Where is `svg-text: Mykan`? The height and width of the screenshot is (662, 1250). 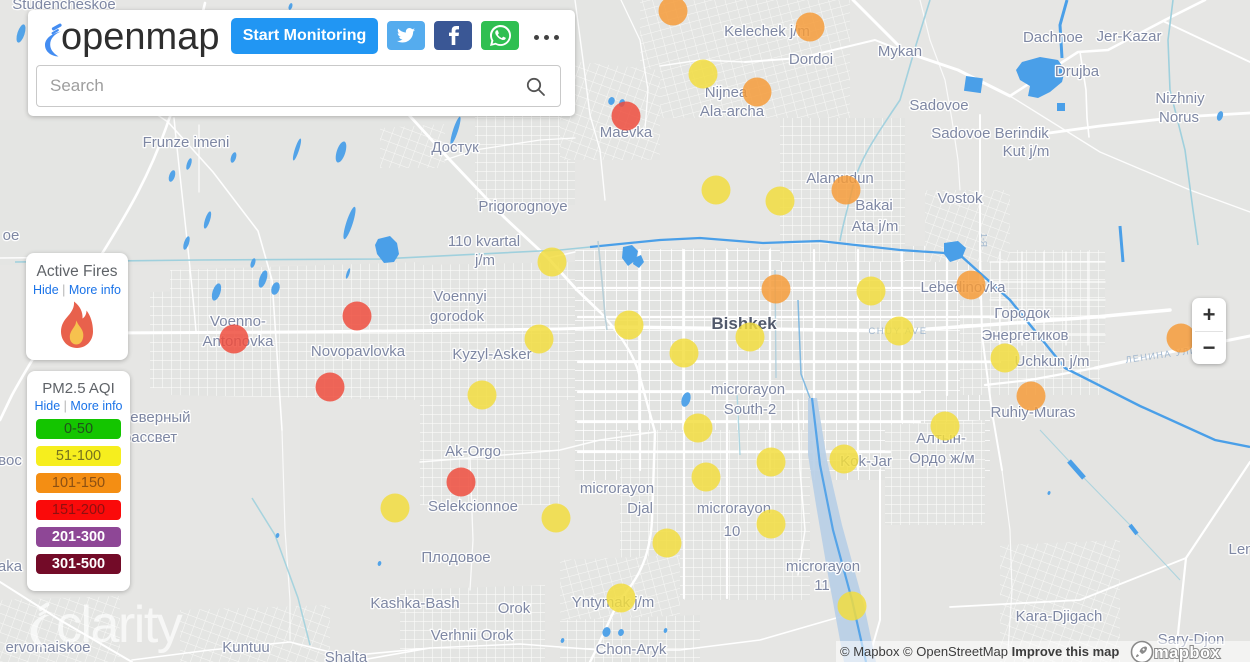
svg-text: Mykan is located at coordinates (900, 51).